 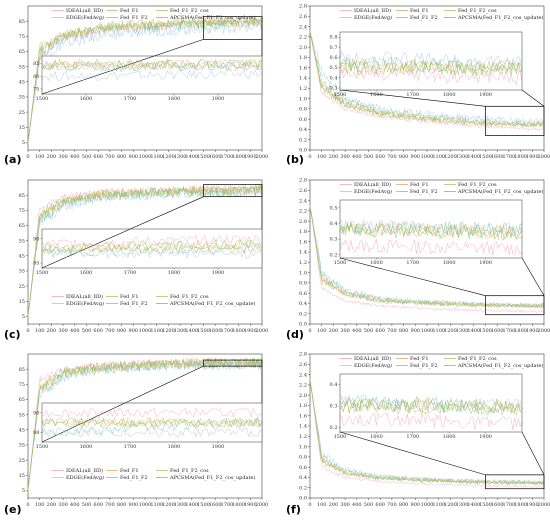 I want to click on y-tick-label: 85, so click(x=22, y=370).